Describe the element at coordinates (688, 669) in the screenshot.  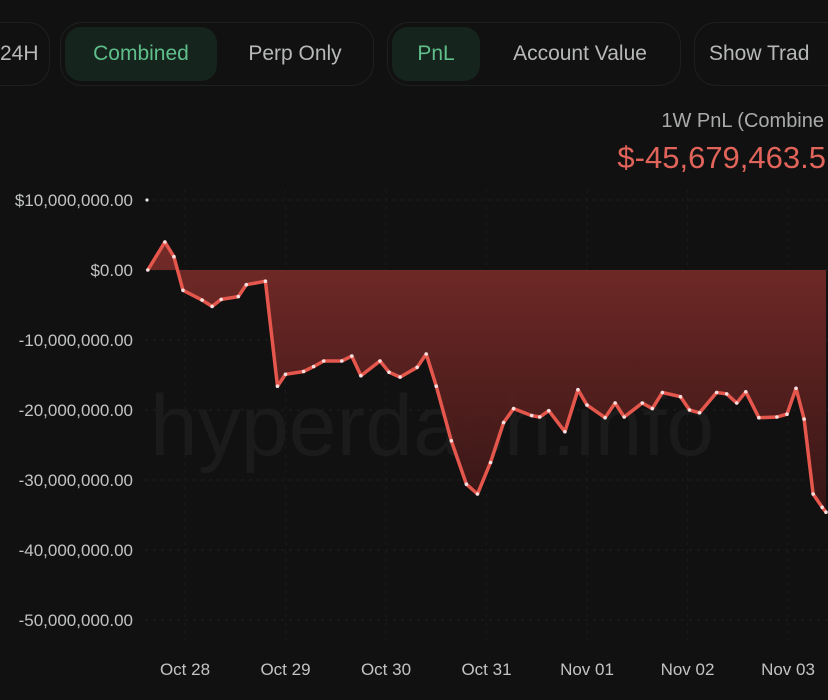
I see `x-tick-label: Nov 02` at that location.